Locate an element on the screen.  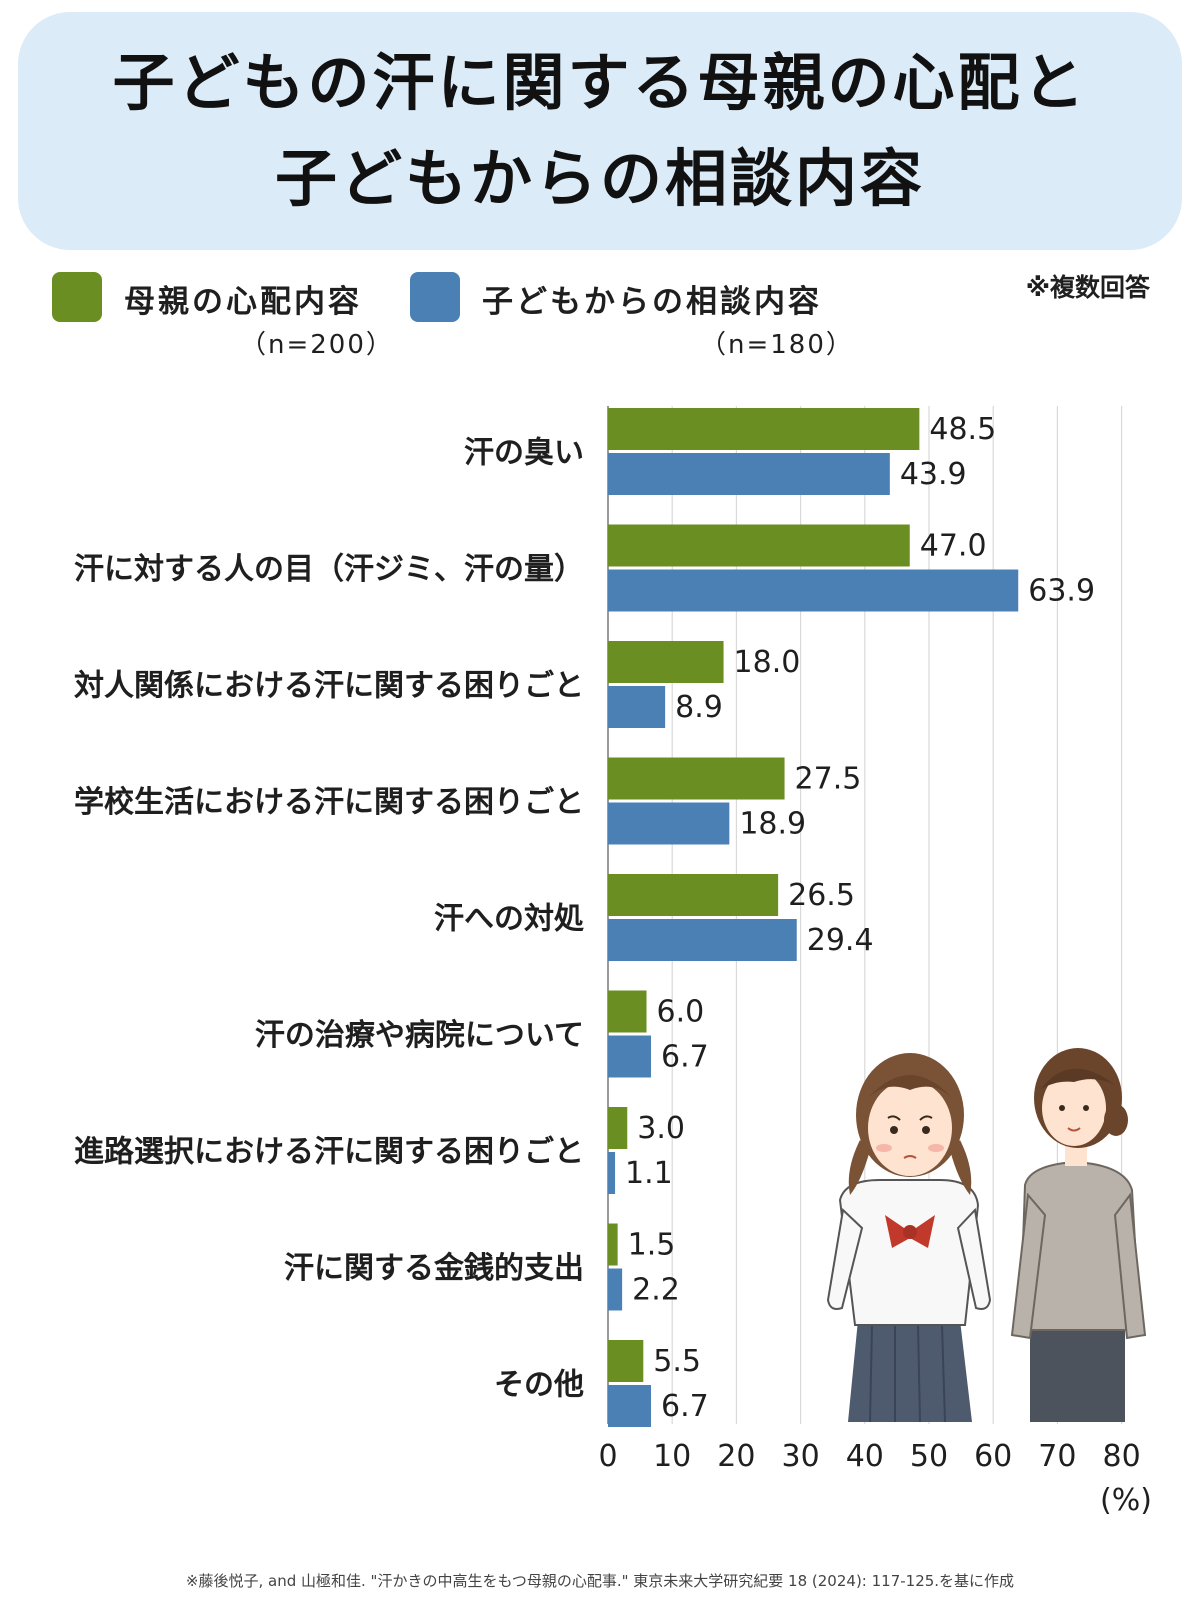
data-label: 1.1 is located at coordinates (649, 1173).